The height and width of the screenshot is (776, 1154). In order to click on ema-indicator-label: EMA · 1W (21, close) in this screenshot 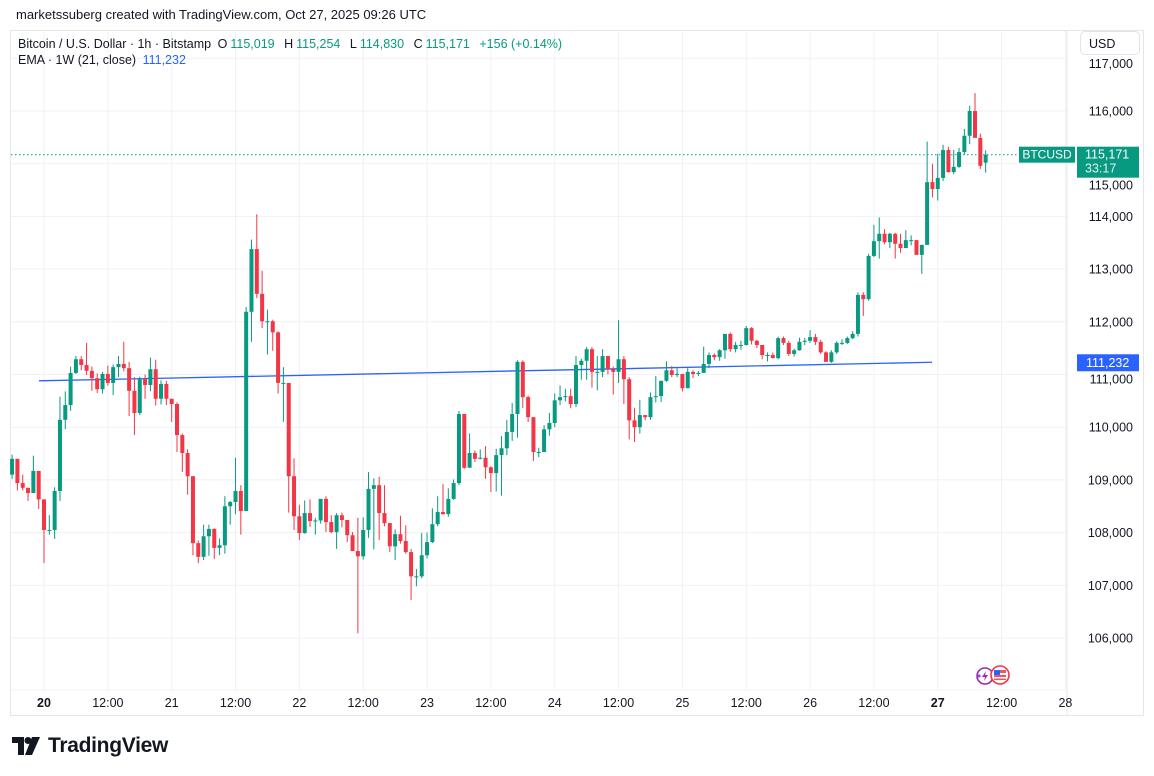, I will do `click(77, 60)`.